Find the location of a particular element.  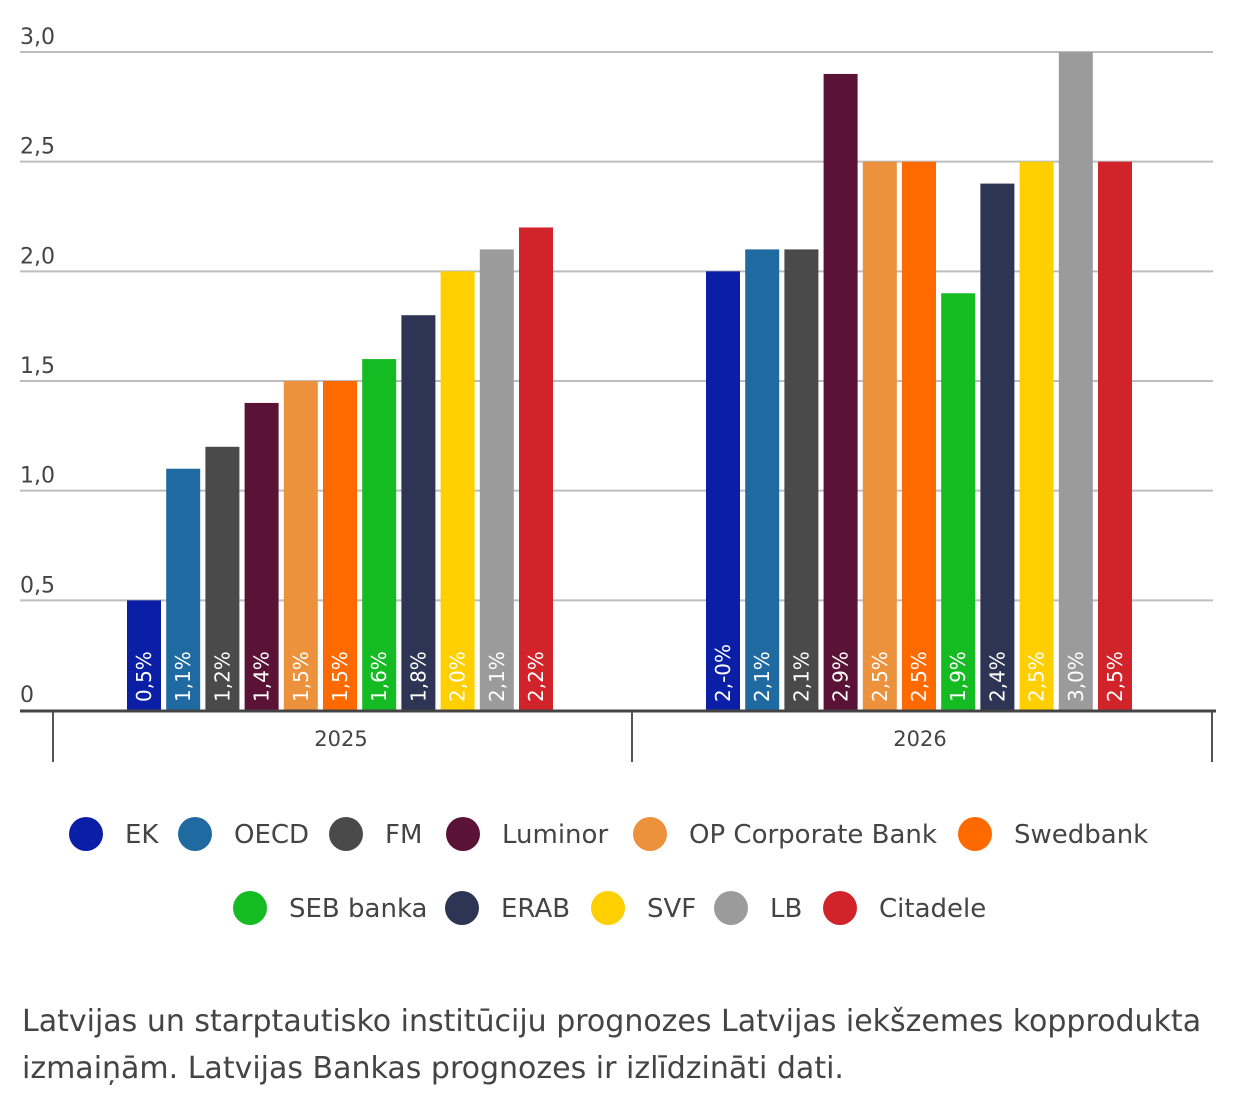

legend-label: Citadele is located at coordinates (932, 909).